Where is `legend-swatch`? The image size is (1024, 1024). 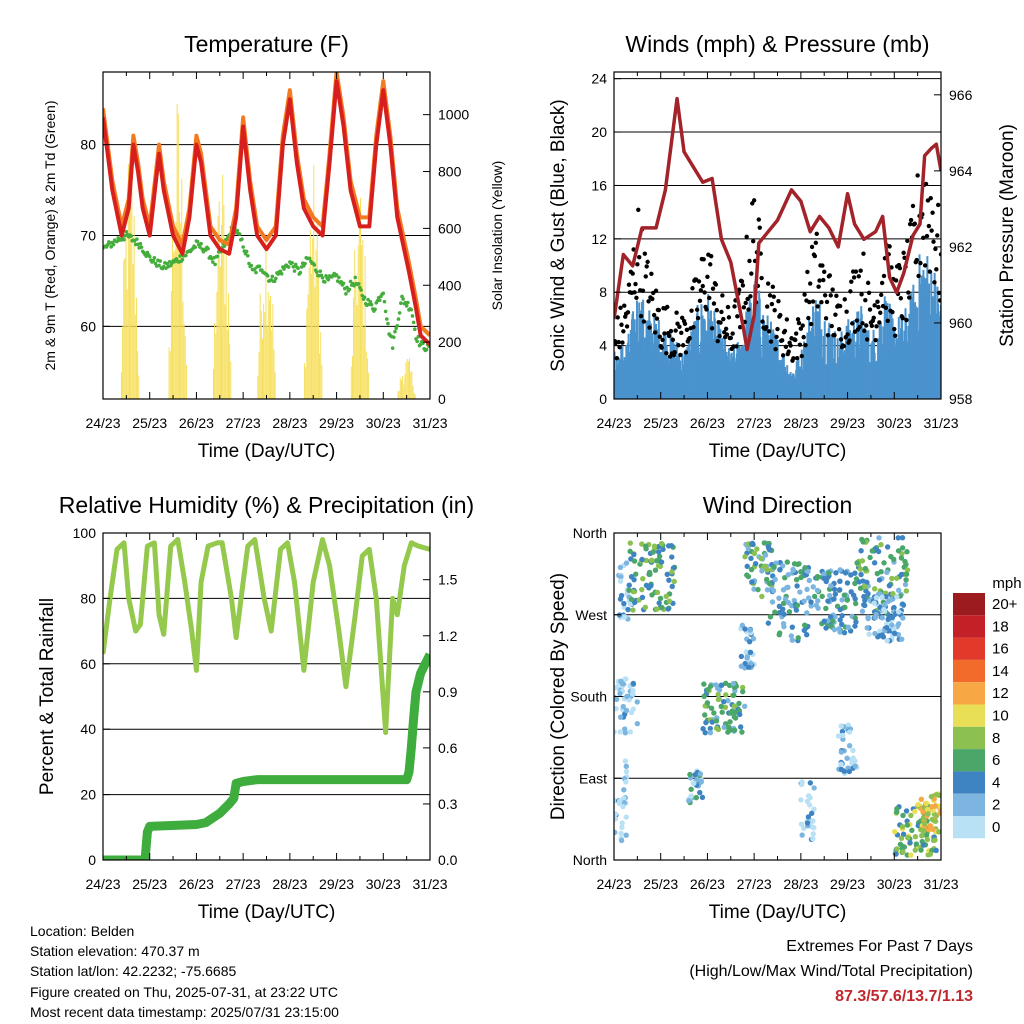
legend-swatch is located at coordinates (969, 693).